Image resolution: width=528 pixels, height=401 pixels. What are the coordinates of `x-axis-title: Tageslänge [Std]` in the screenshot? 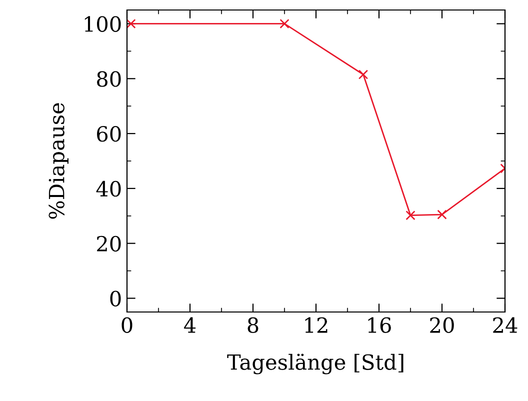 It's located at (315, 364).